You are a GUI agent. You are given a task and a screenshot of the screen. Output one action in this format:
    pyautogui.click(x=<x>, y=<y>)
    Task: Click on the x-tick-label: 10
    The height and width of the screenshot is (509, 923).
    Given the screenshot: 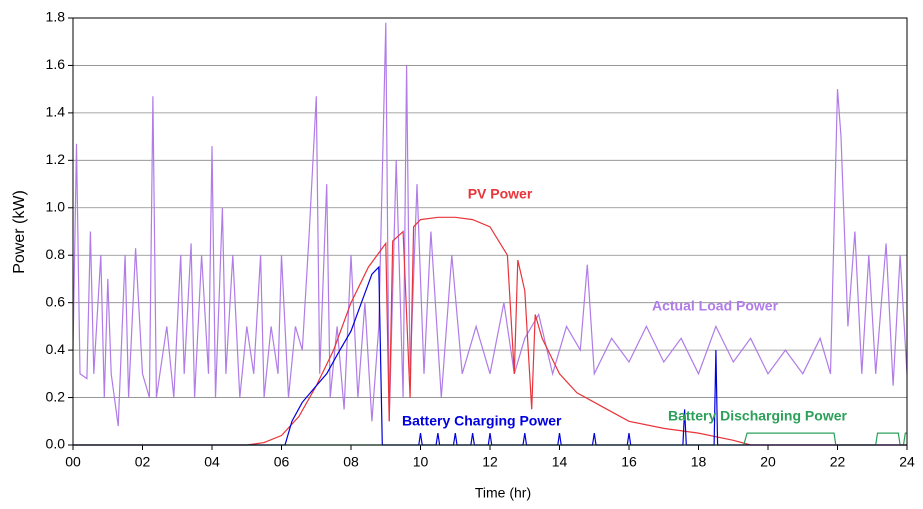 What is the action you would take?
    pyautogui.click(x=421, y=462)
    